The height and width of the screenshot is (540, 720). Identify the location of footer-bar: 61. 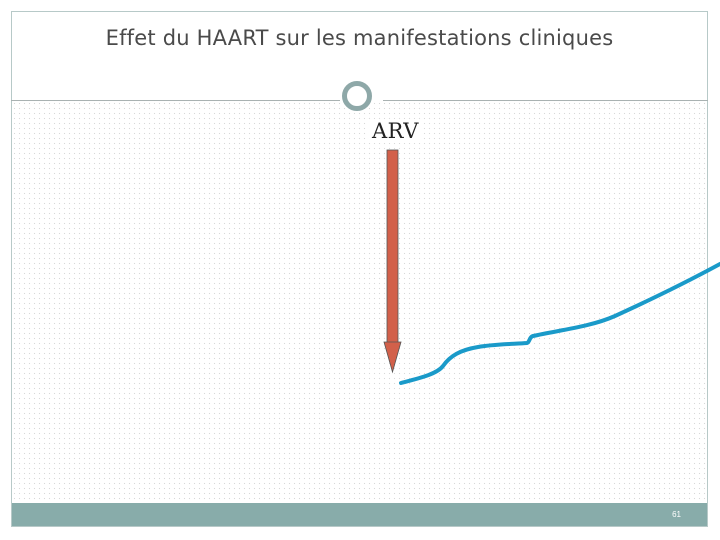
(359, 514).